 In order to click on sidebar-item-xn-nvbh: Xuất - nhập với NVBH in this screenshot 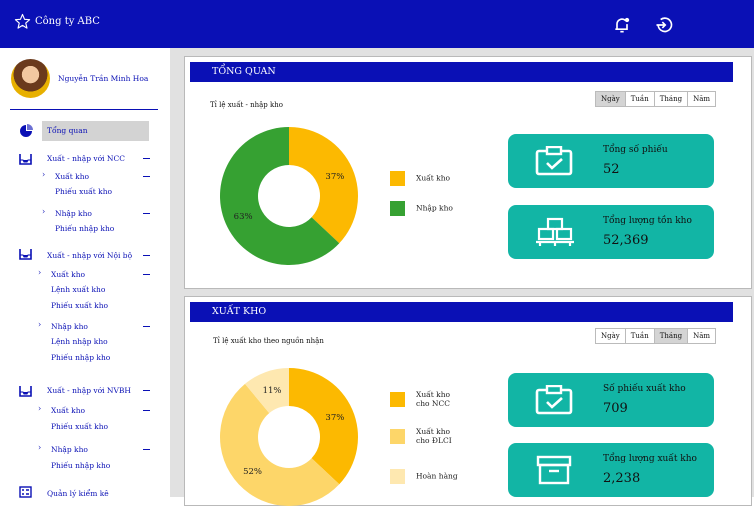, I will do `click(89, 390)`.